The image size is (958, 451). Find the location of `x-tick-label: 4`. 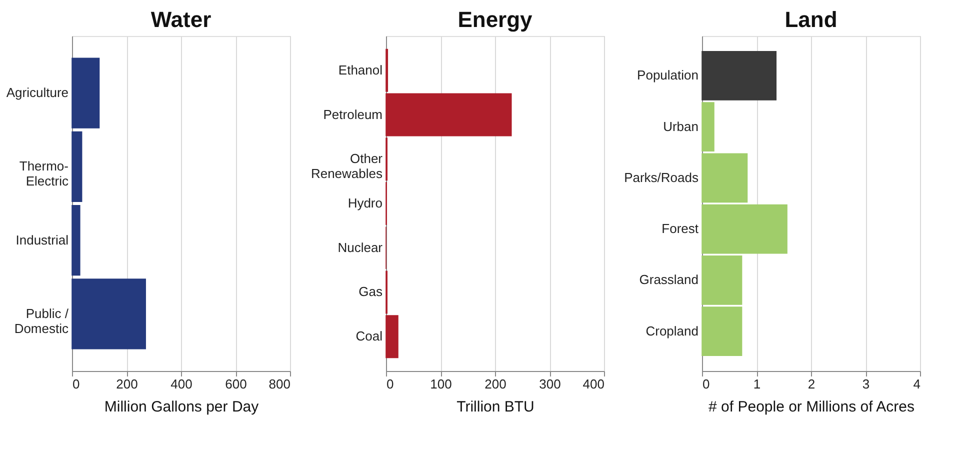

x-tick-label: 4 is located at coordinates (916, 384).